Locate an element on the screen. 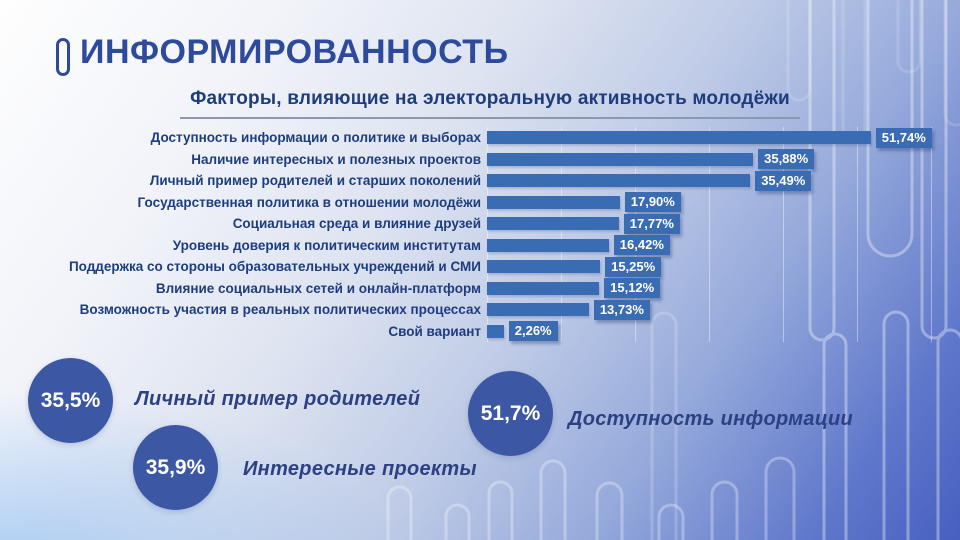  bar-track: 13,73% is located at coordinates (709, 310).